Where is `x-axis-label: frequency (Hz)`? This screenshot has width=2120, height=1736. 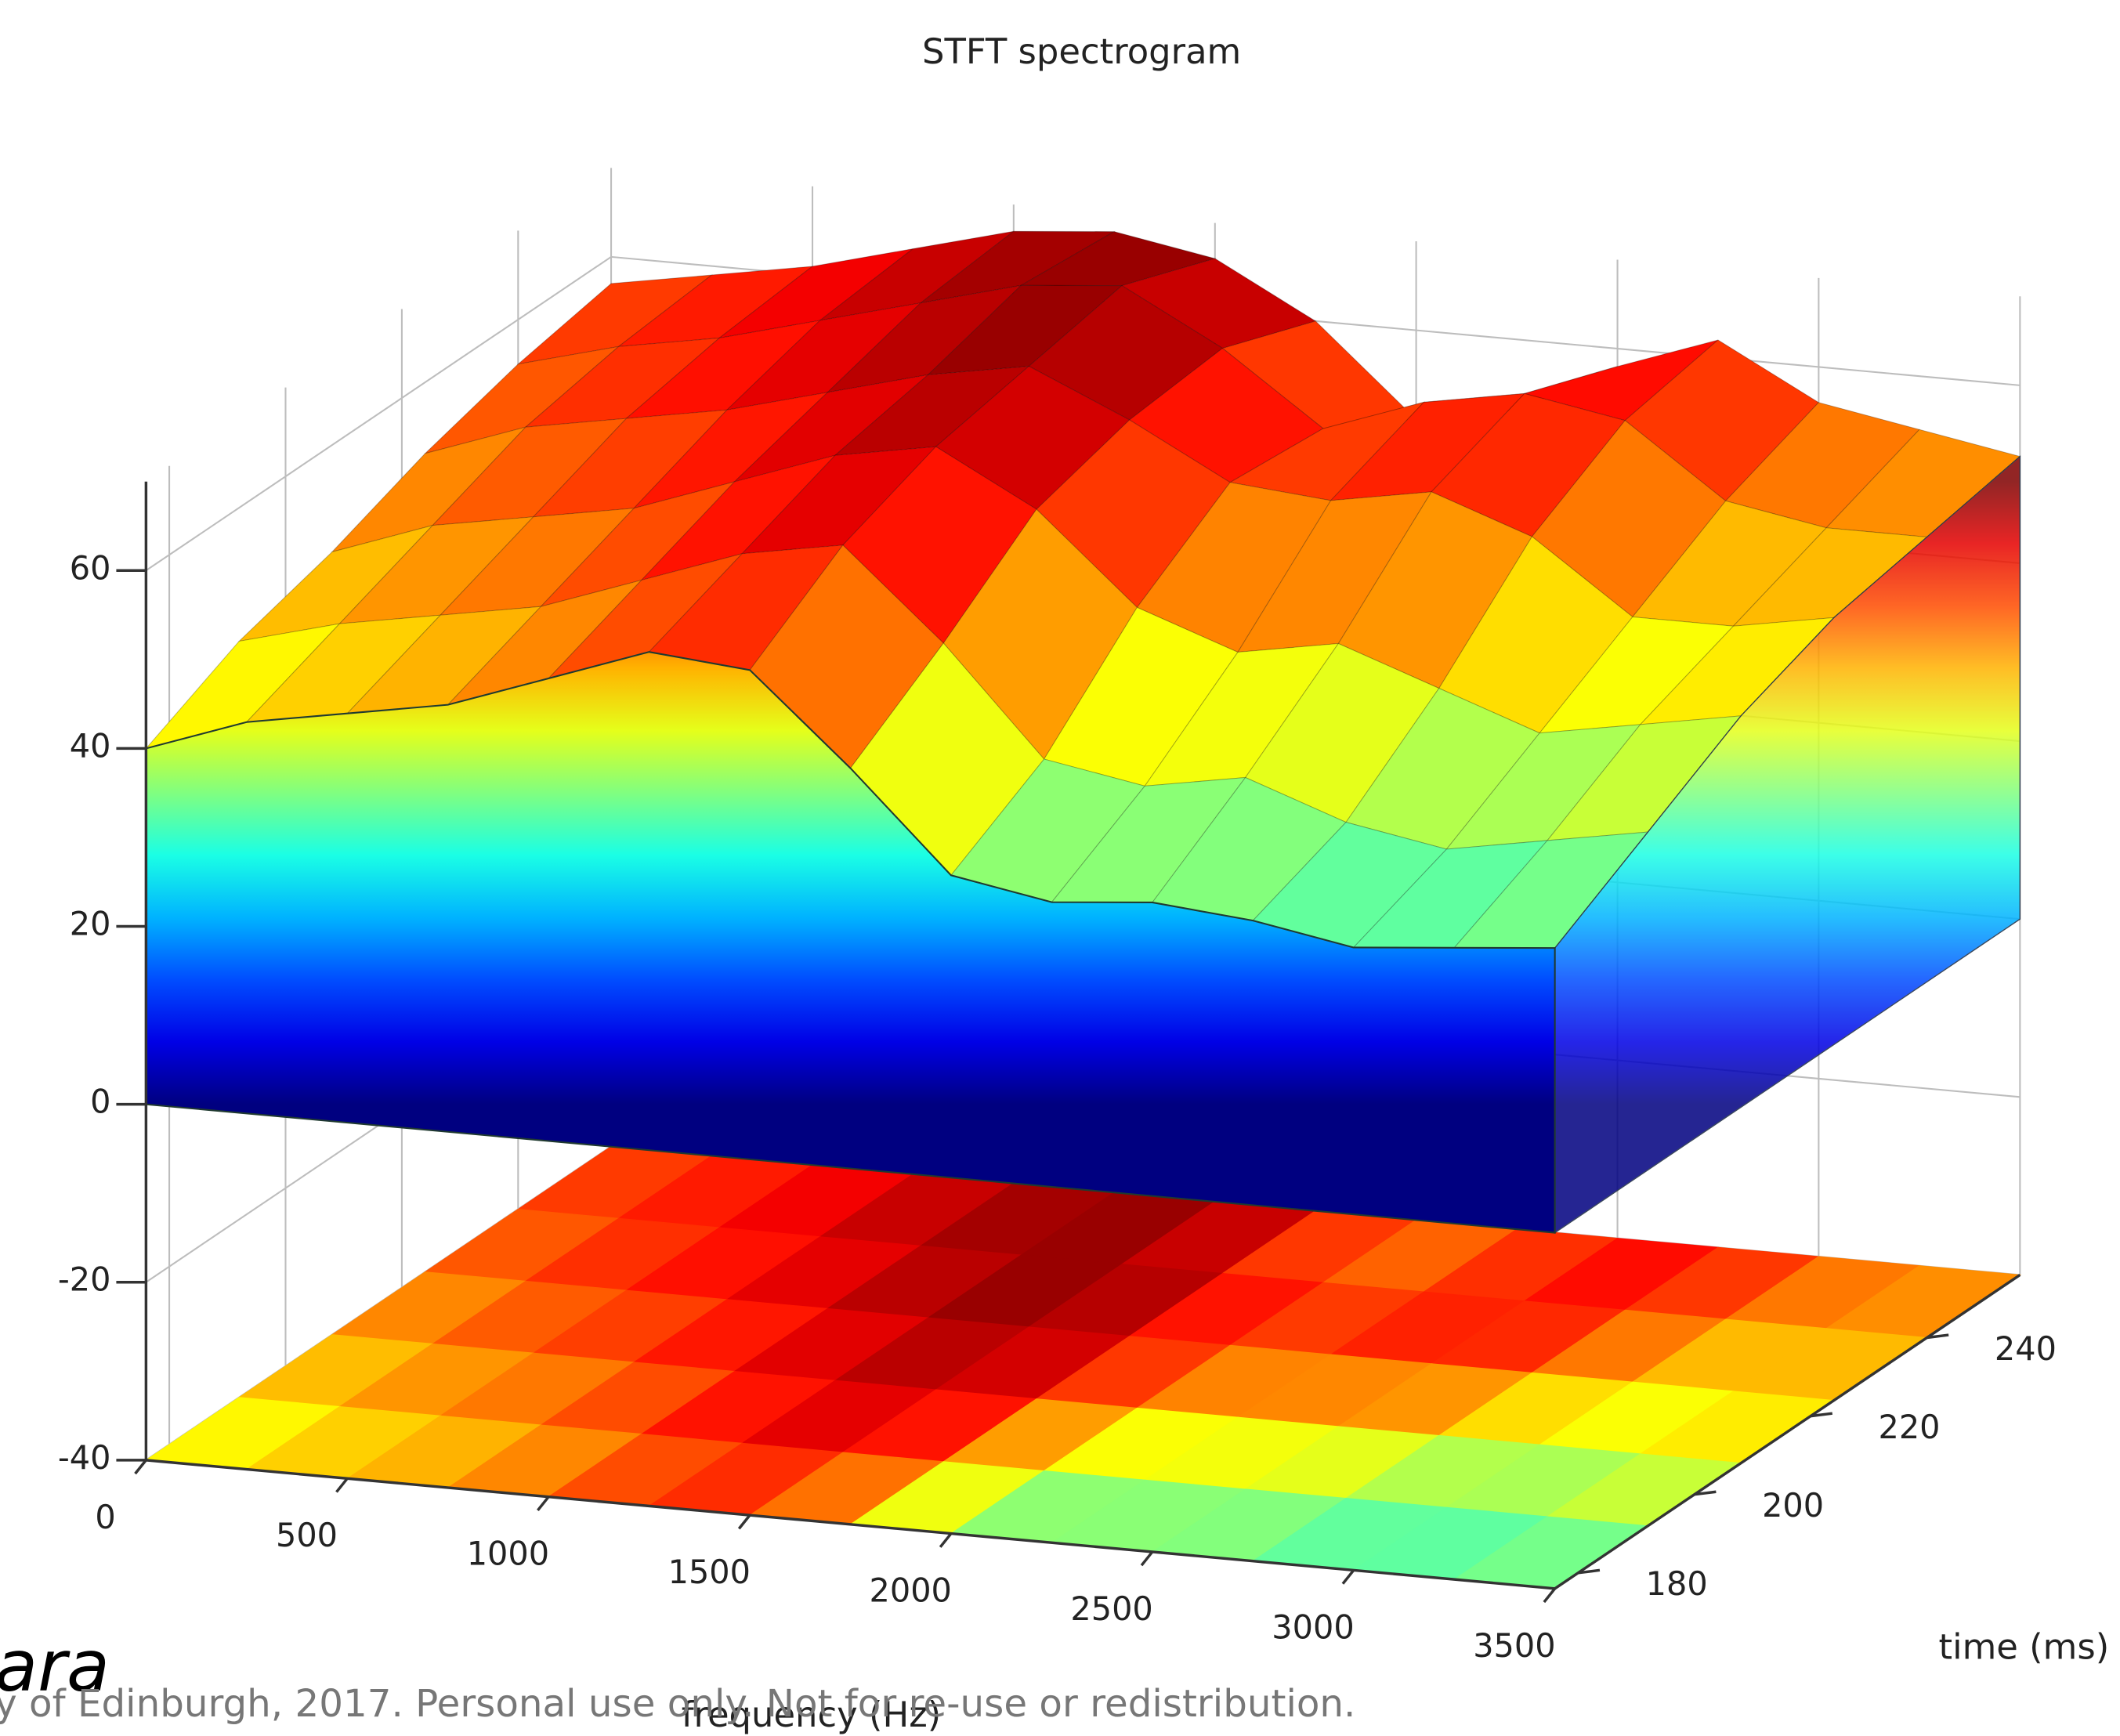 x-axis-label: frequency (Hz) is located at coordinates (812, 1714).